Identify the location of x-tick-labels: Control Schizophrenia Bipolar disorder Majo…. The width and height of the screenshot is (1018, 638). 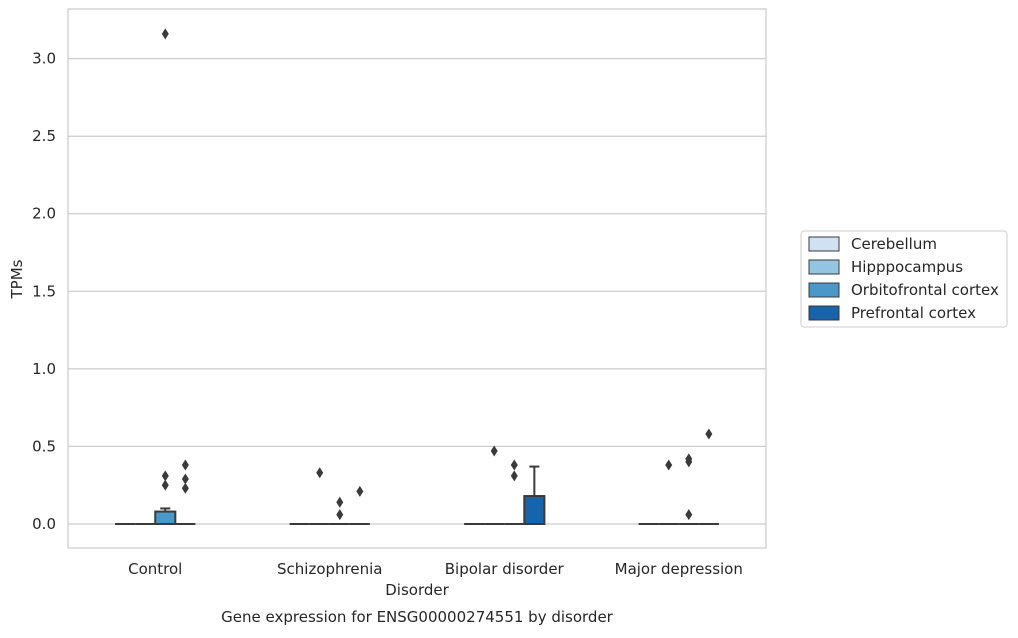
(435, 569).